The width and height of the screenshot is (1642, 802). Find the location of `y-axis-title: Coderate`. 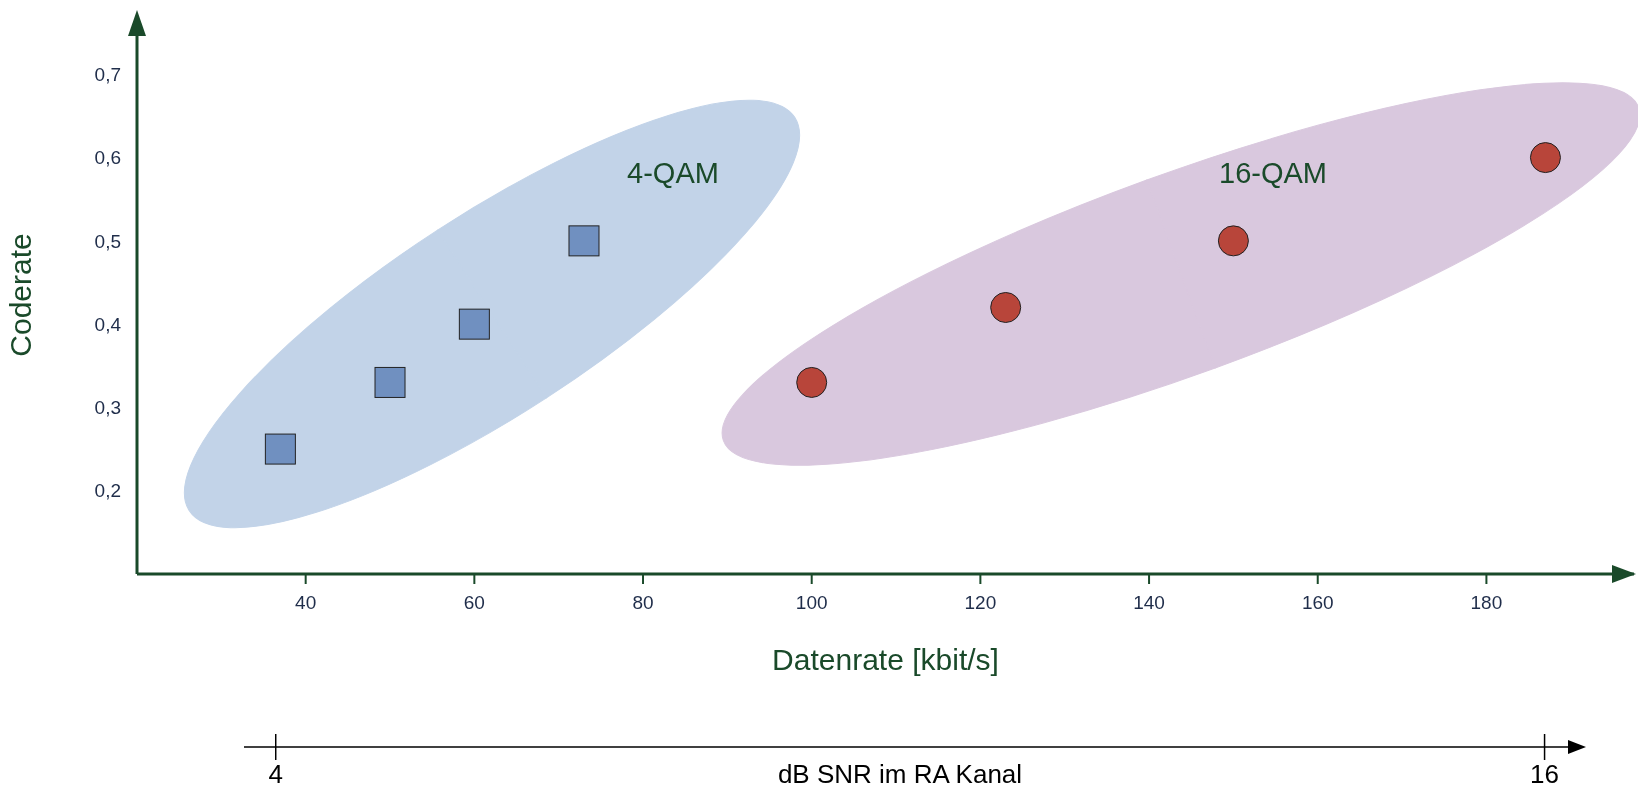

y-axis-title: Coderate is located at coordinates (20, 295).